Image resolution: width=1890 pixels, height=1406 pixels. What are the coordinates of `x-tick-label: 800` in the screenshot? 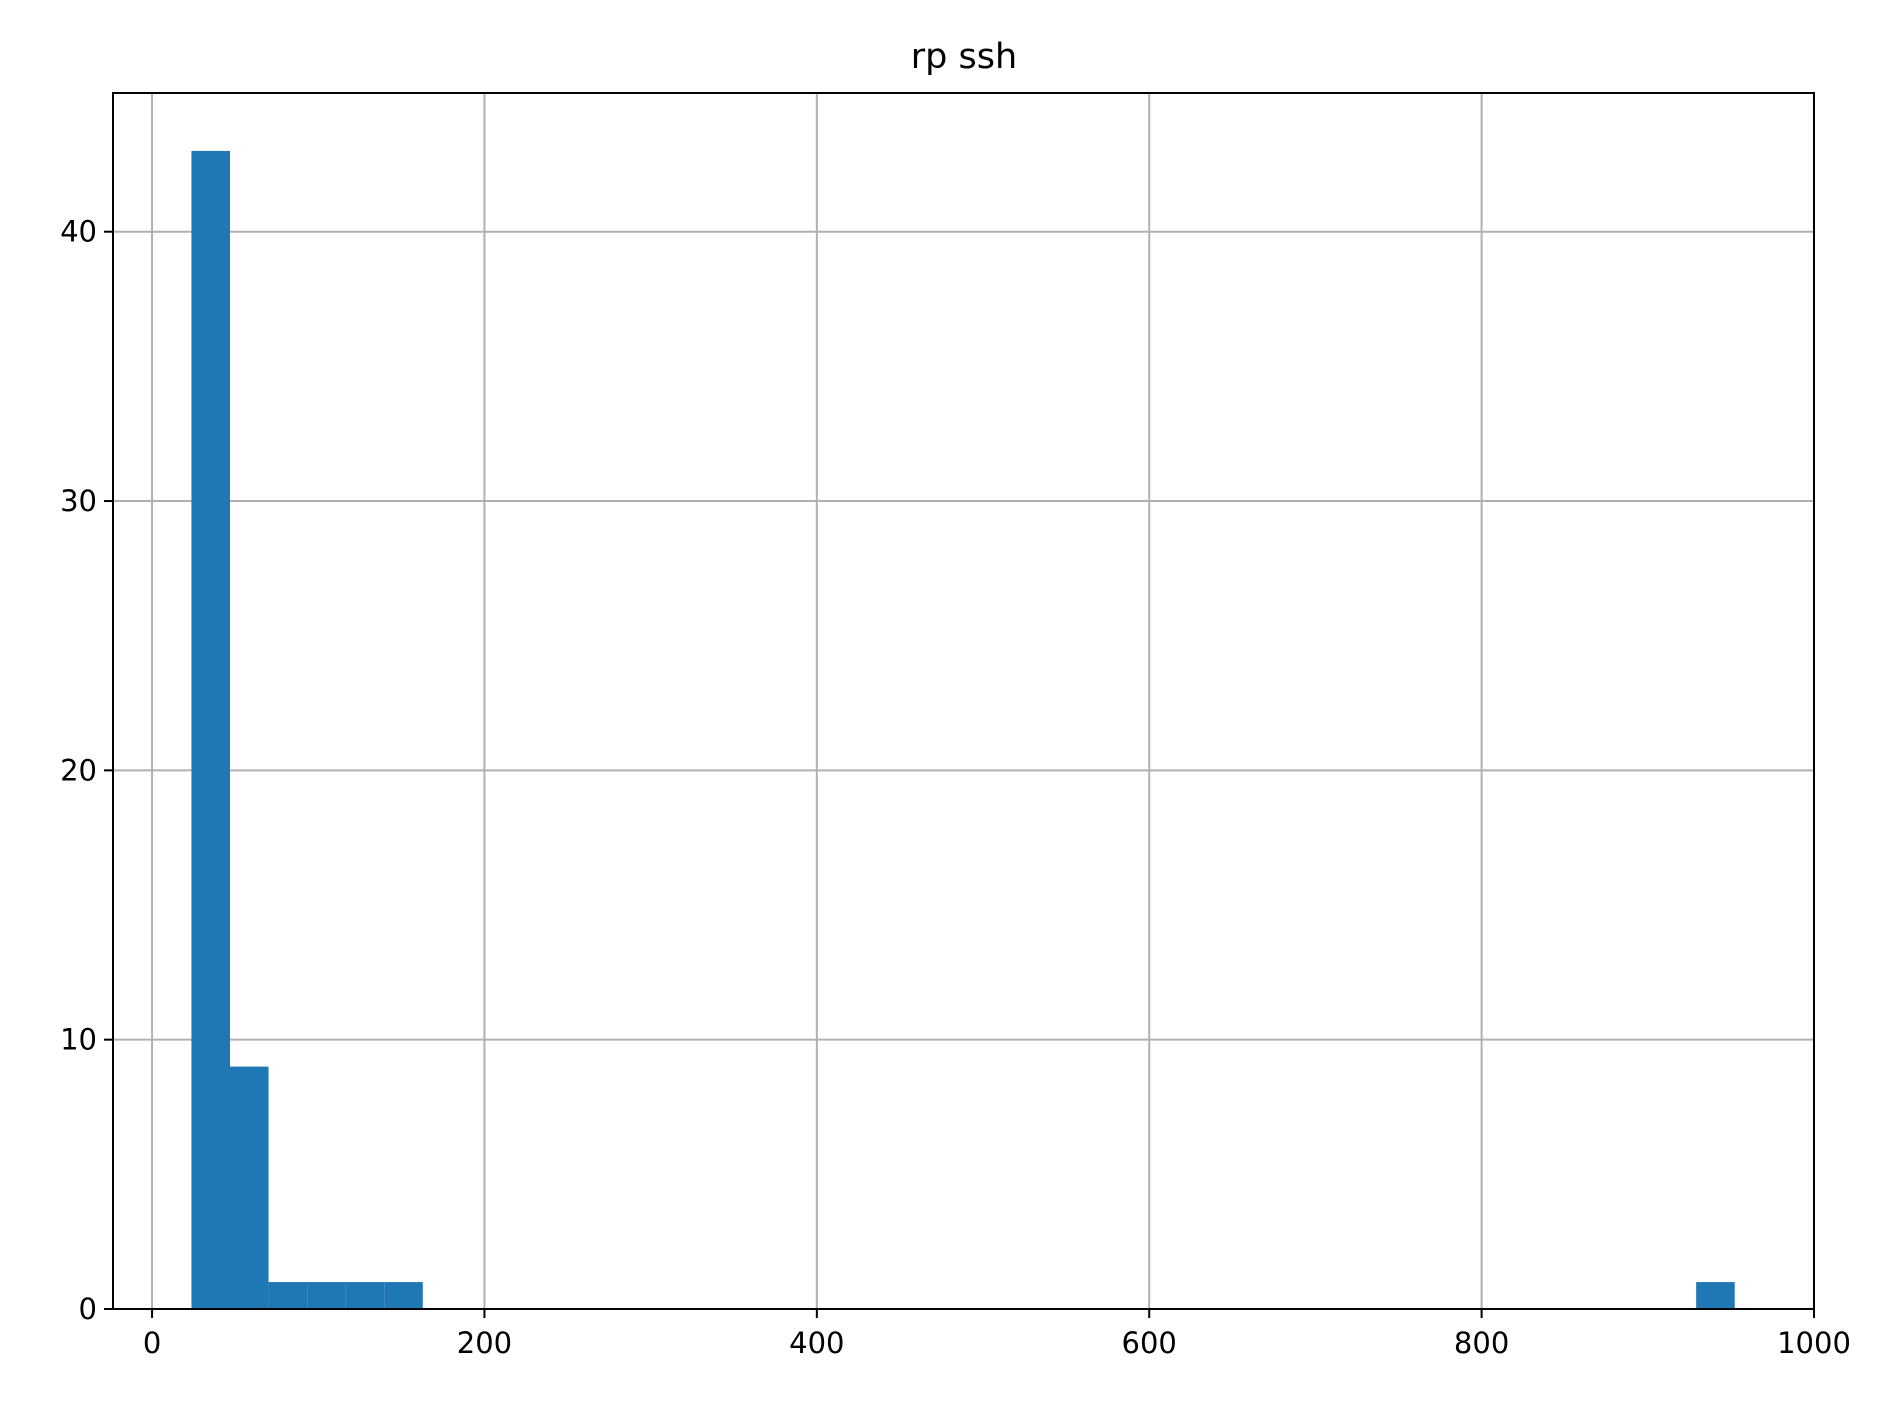 It's located at (1481, 1343).